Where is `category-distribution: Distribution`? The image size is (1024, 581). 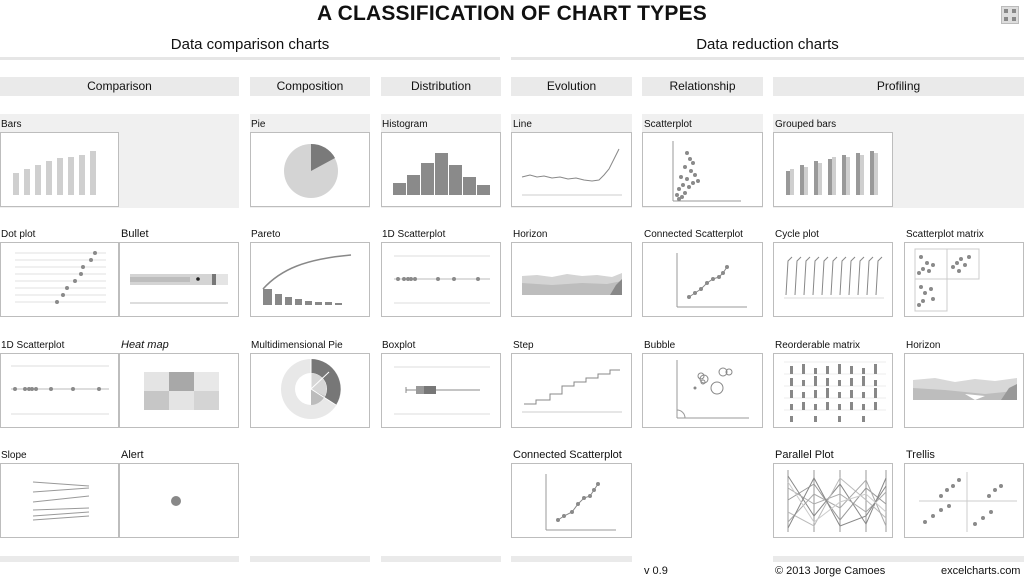
category-distribution: Distribution is located at coordinates (441, 86).